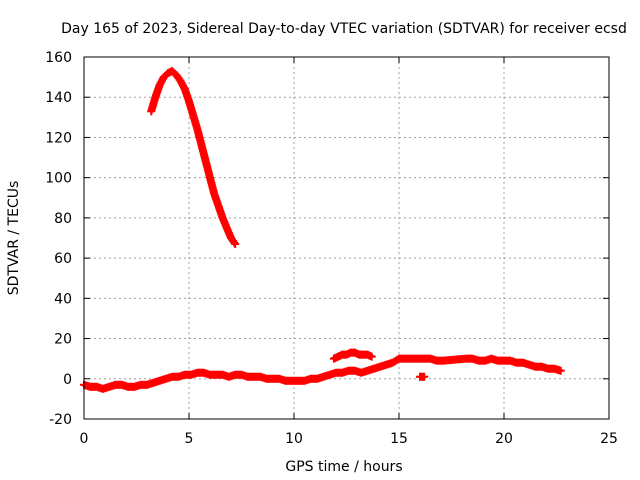  What do you see at coordinates (63, 340) in the screenshot?
I see `y-tick-label: 20` at bounding box center [63, 340].